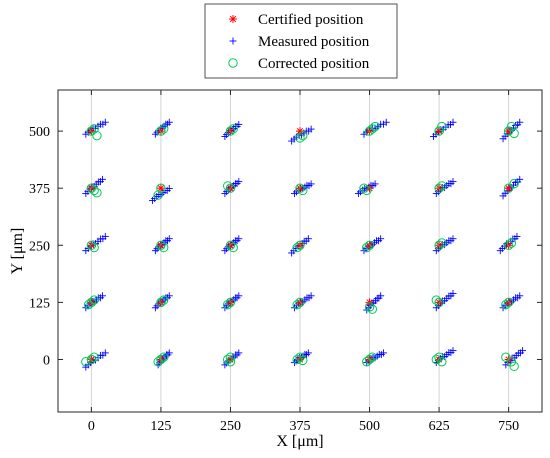 This screenshot has width=550, height=458. Describe the element at coordinates (39, 189) in the screenshot. I see `y-tick-label: 375` at that location.